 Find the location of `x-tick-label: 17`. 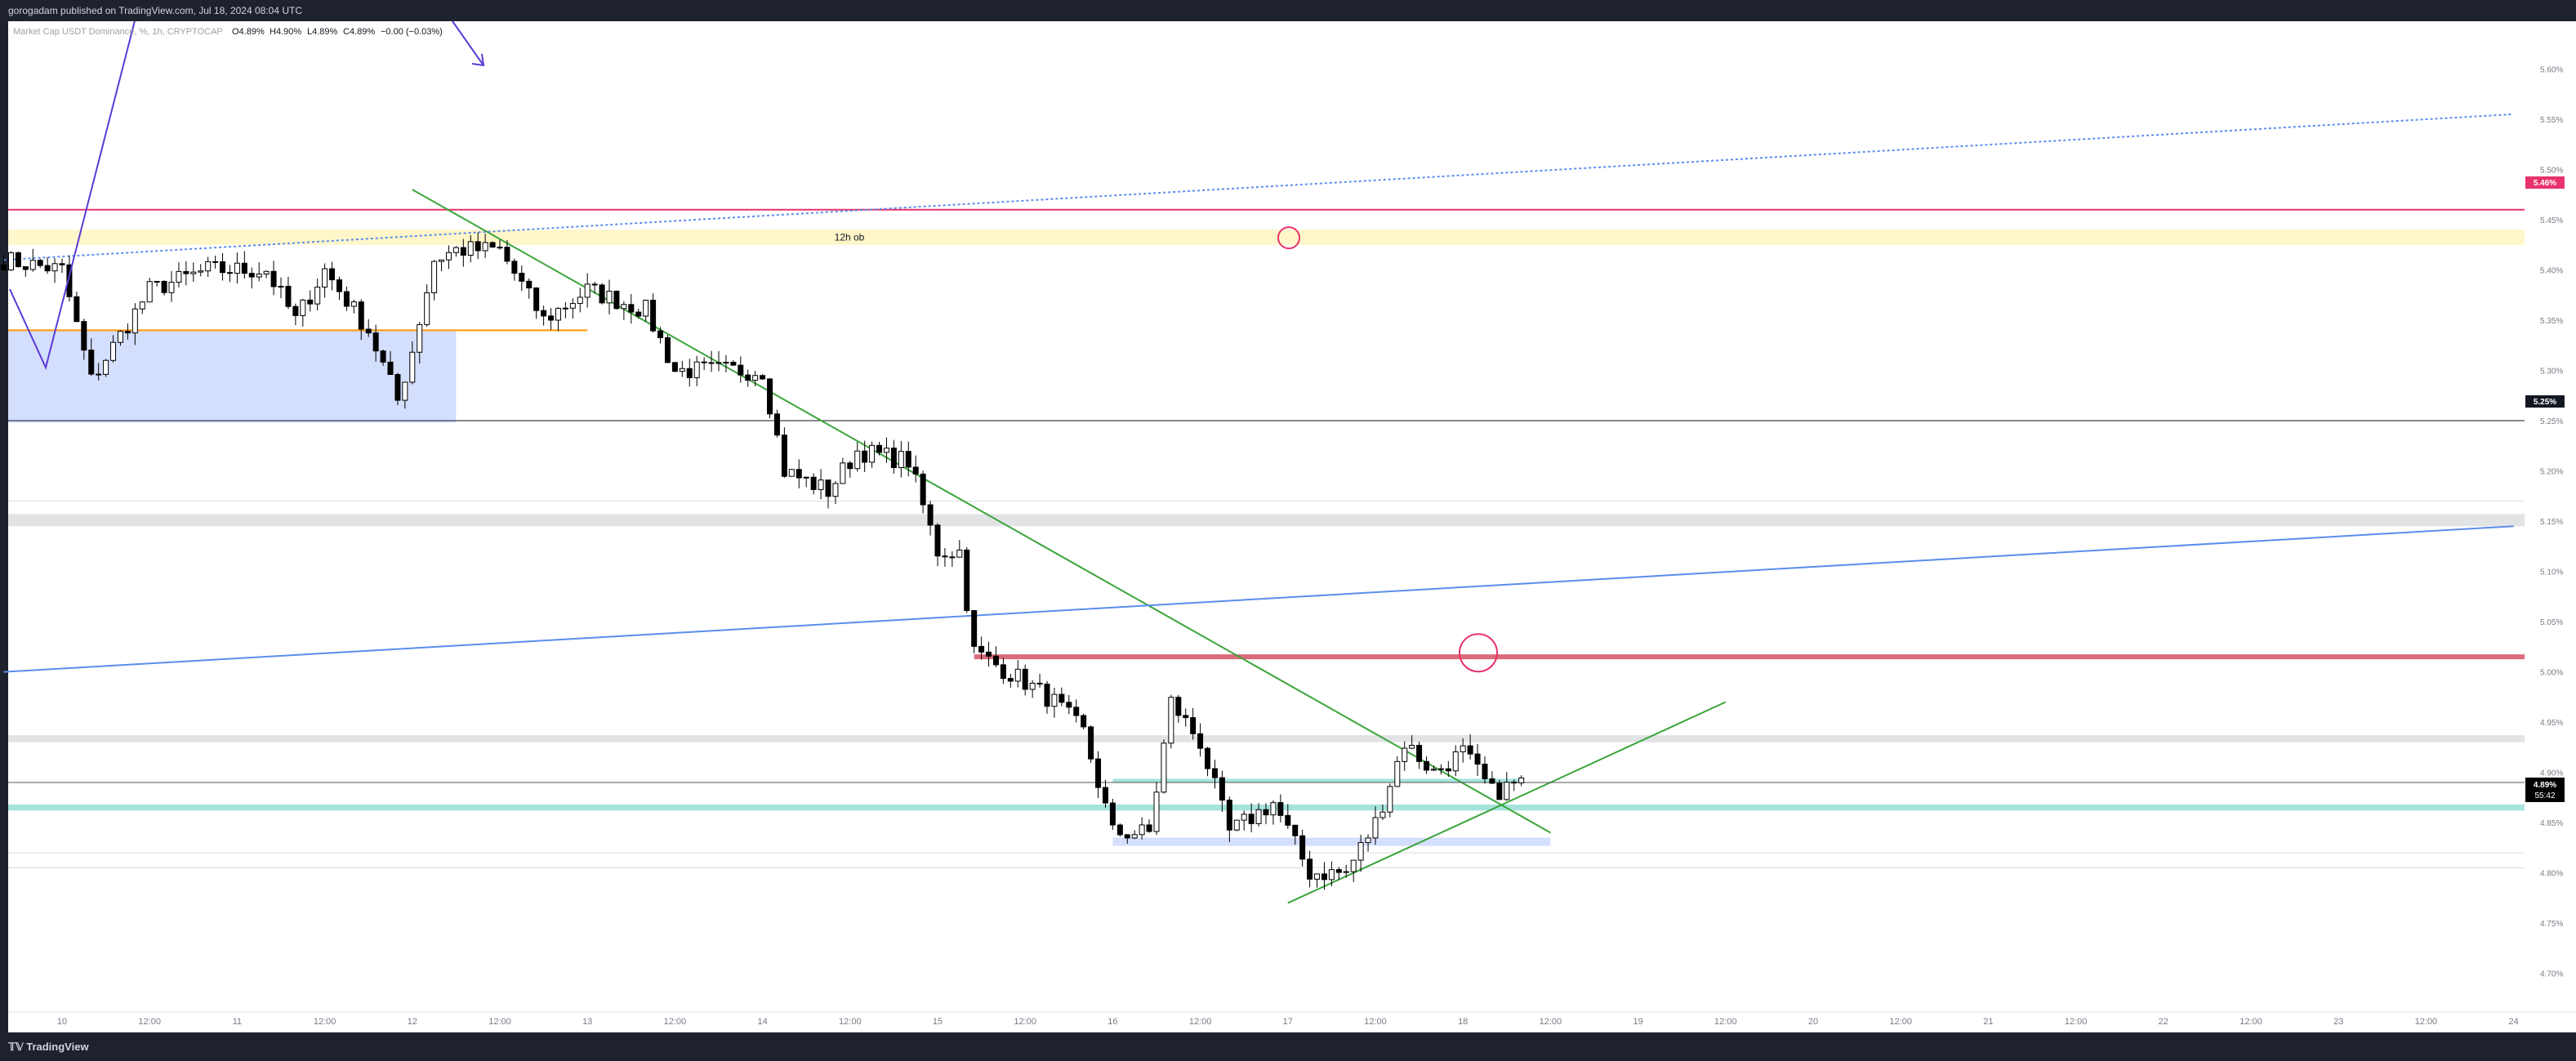

x-tick-label: 17 is located at coordinates (1288, 1022).